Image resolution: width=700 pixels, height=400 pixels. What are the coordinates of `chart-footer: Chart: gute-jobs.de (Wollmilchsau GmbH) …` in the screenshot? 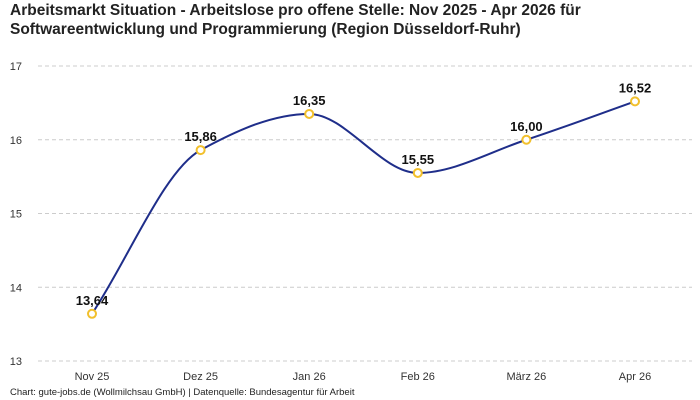 It's located at (182, 392).